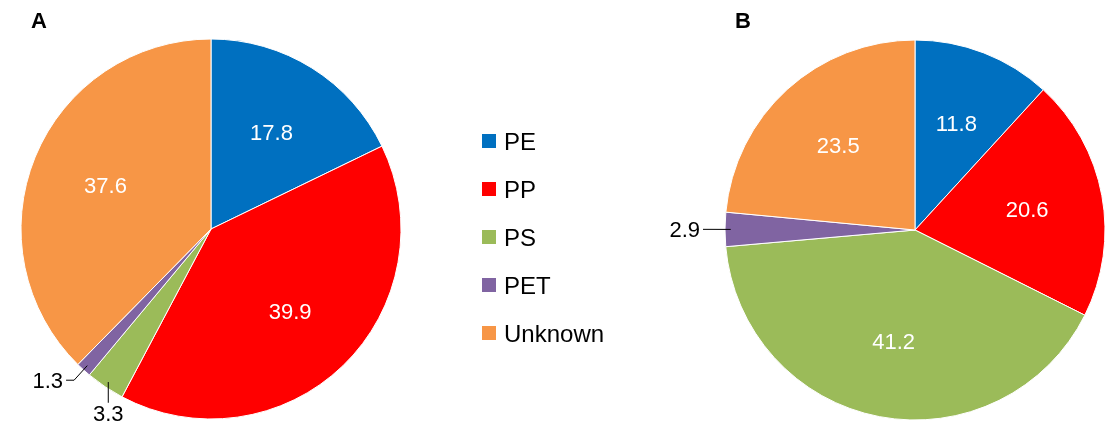  What do you see at coordinates (105, 186) in the screenshot?
I see `data-label: 37.6` at bounding box center [105, 186].